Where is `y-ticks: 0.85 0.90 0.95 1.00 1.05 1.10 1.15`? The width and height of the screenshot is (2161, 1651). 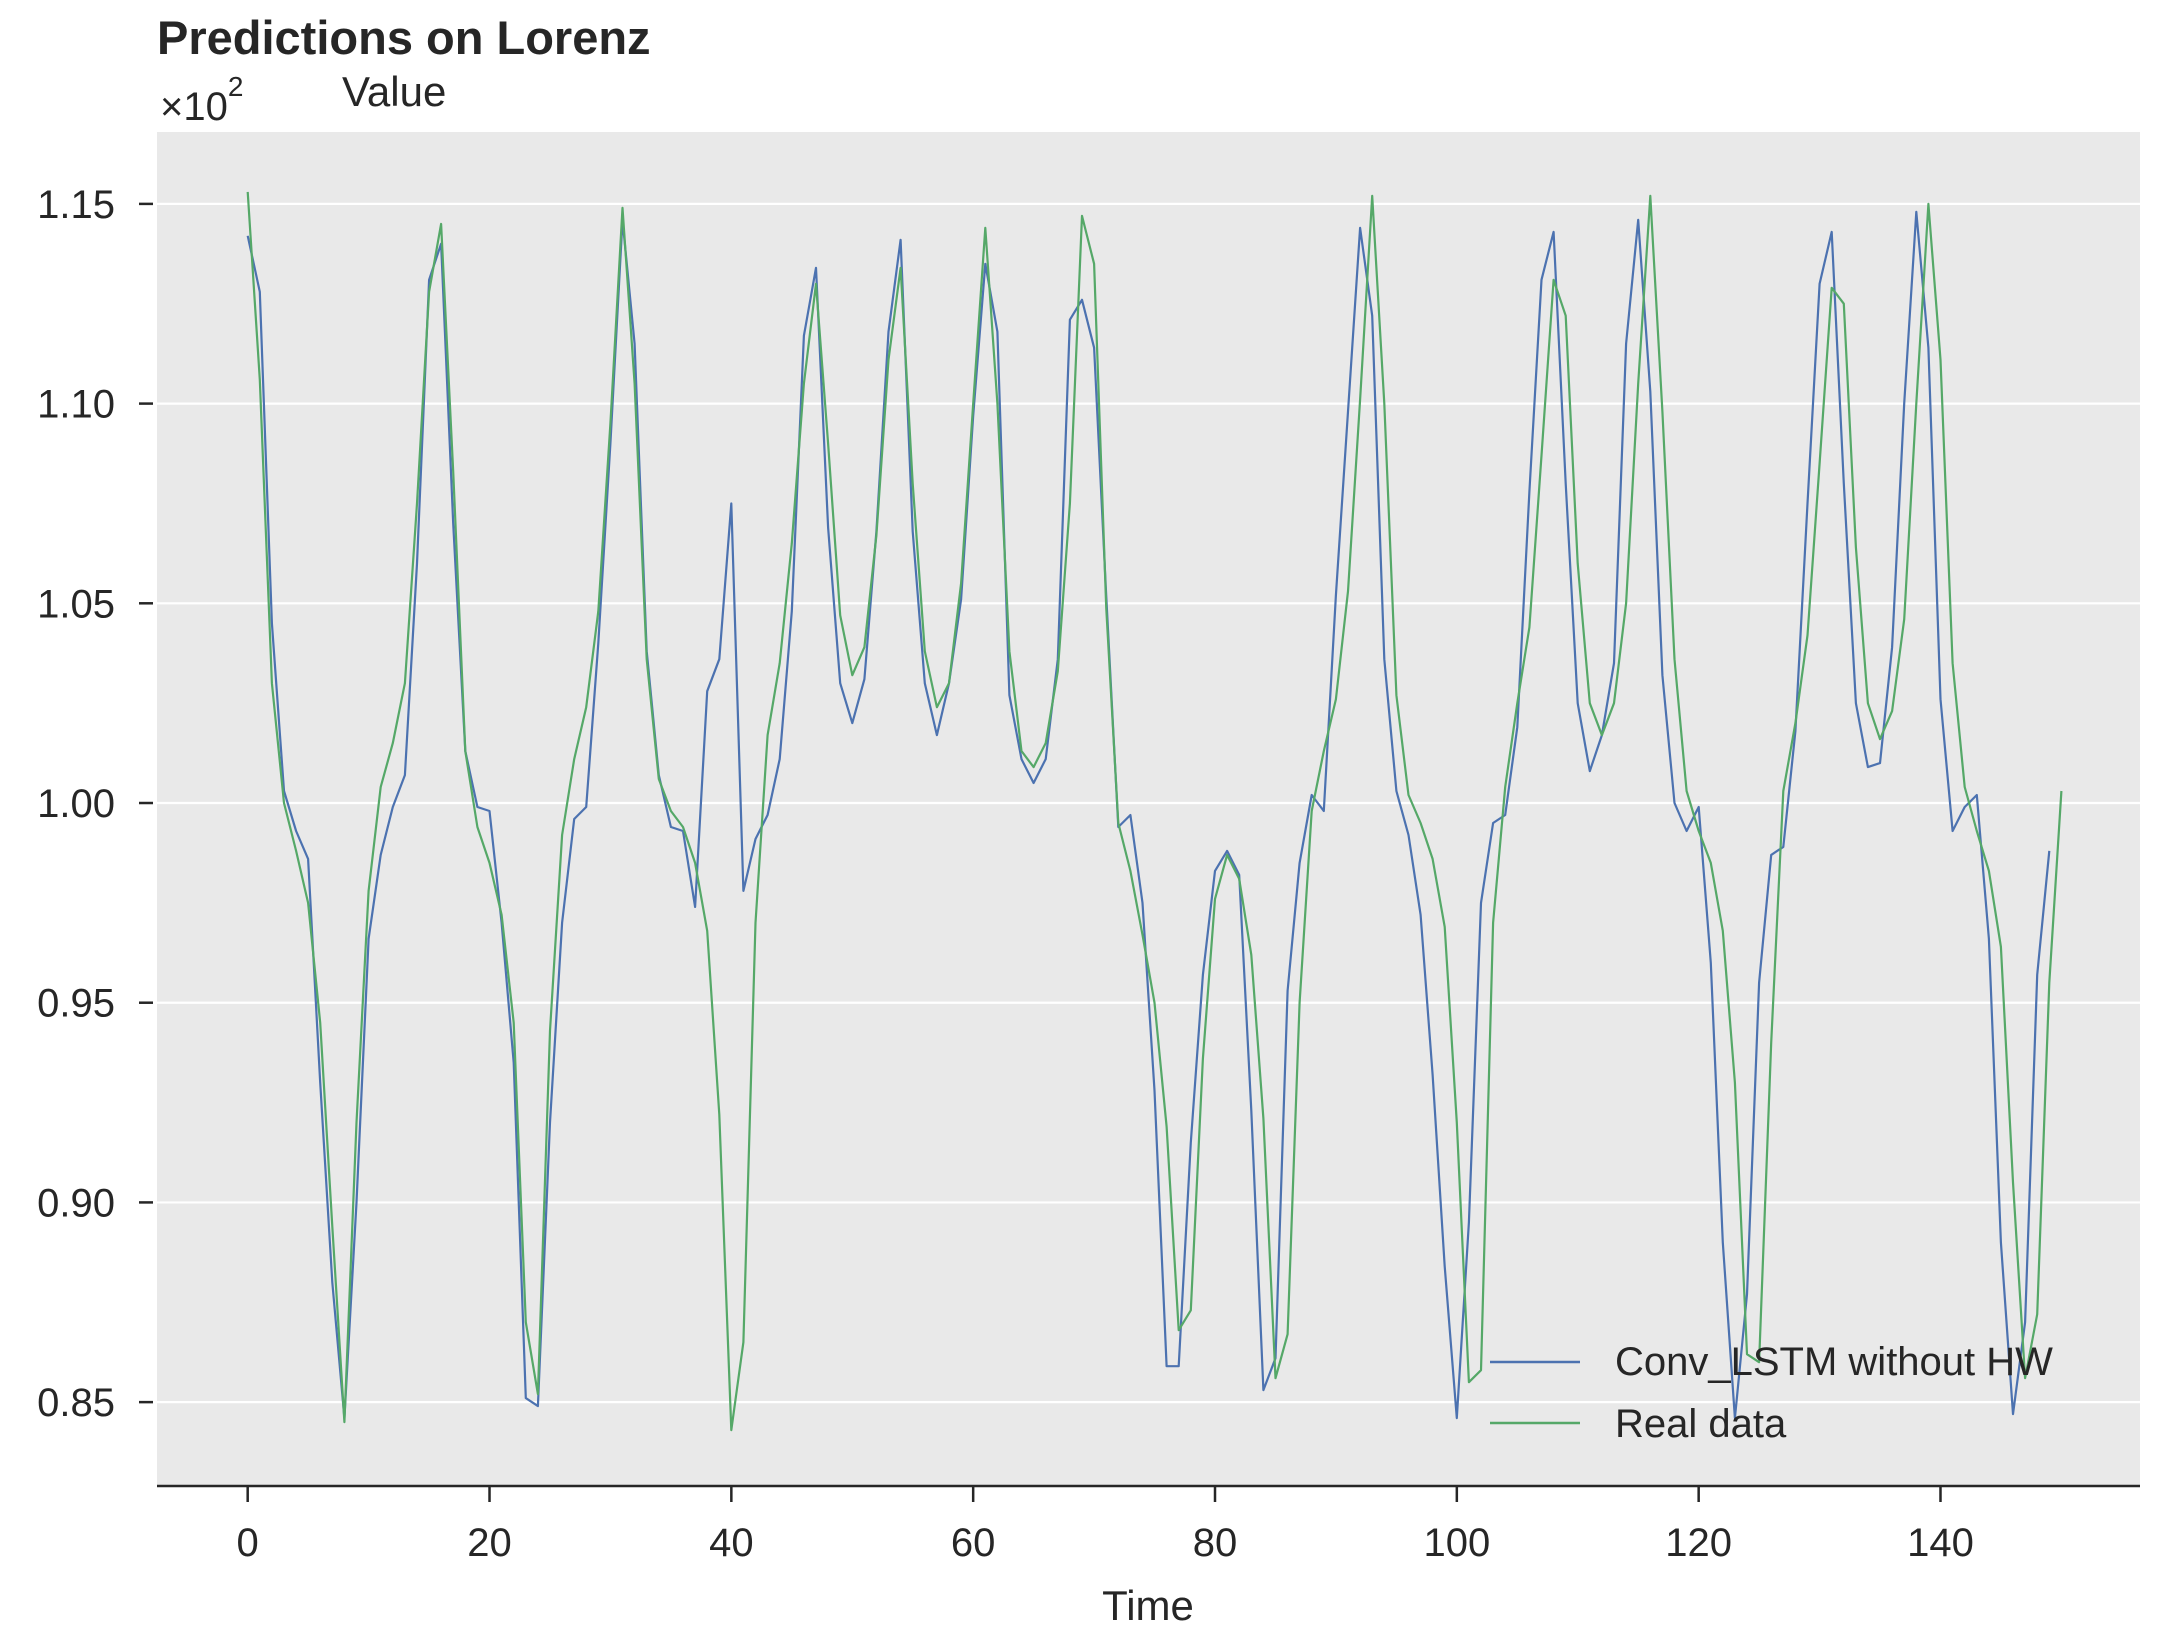
y-ticks: 0.85 0.90 0.95 1.00 1.05 1.10 1.15 is located at coordinates (95, 804).